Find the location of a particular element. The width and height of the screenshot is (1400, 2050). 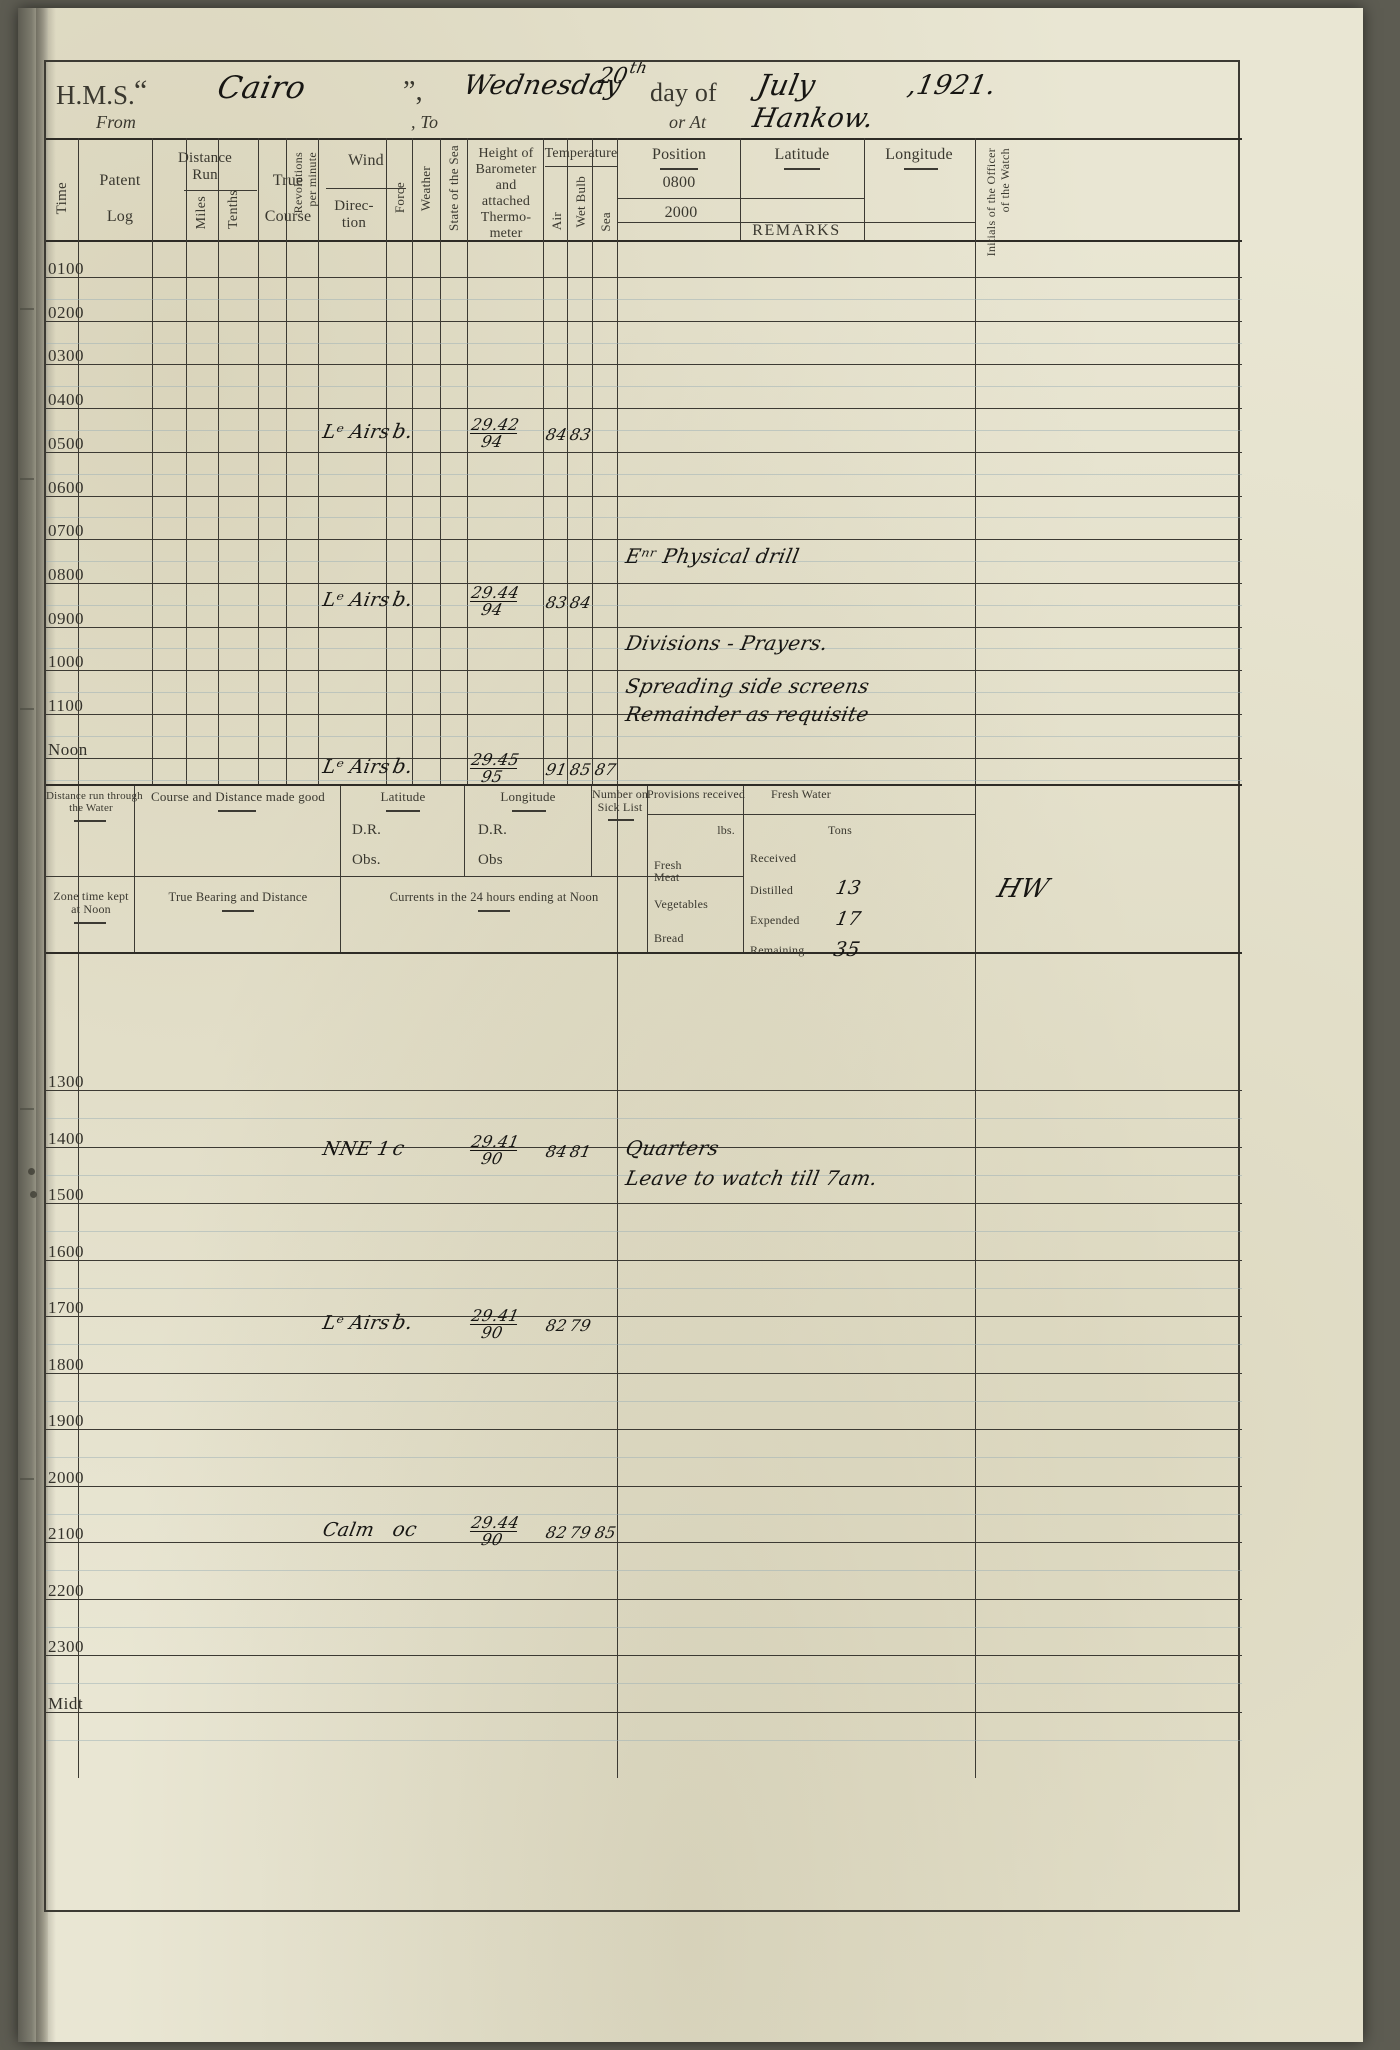

barometer-fraction: 29.44 90 is located at coordinates (493, 1531).